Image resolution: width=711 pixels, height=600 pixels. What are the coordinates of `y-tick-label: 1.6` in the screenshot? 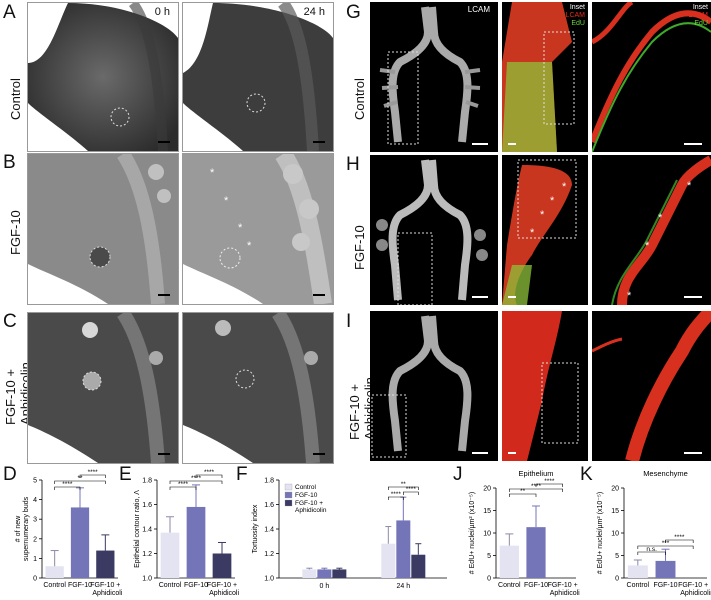 It's located at (147, 505).